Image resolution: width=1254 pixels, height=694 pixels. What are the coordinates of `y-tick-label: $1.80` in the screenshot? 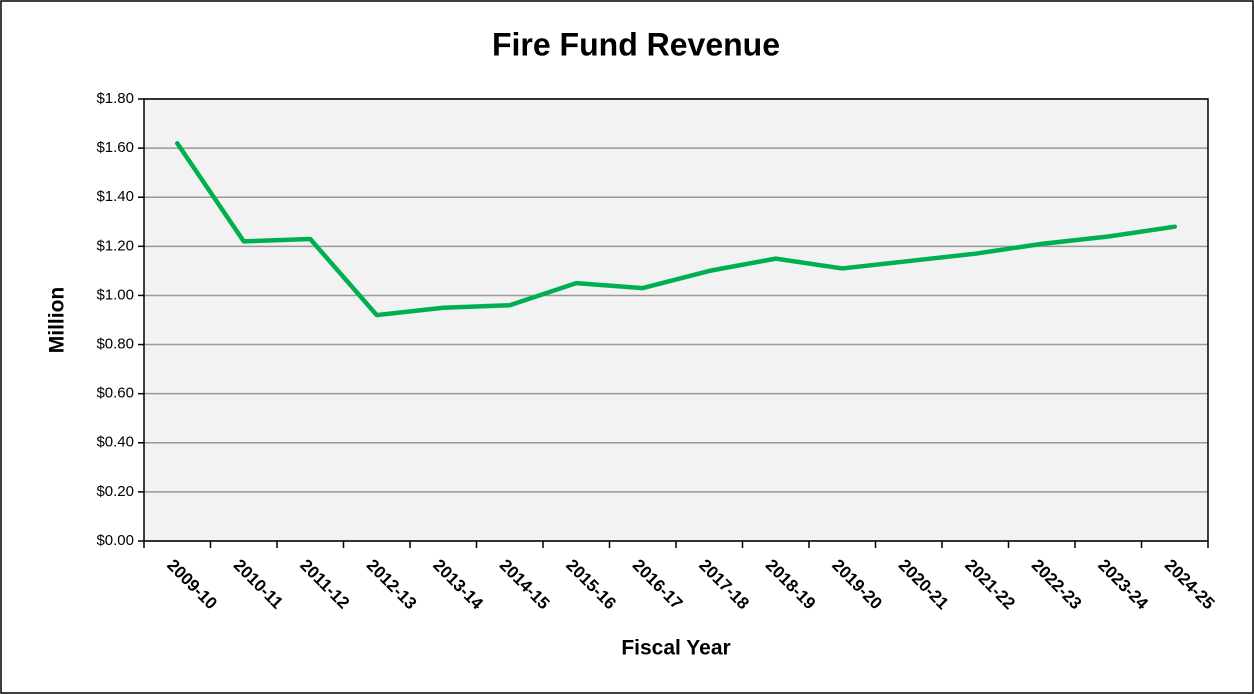 It's located at (115, 98).